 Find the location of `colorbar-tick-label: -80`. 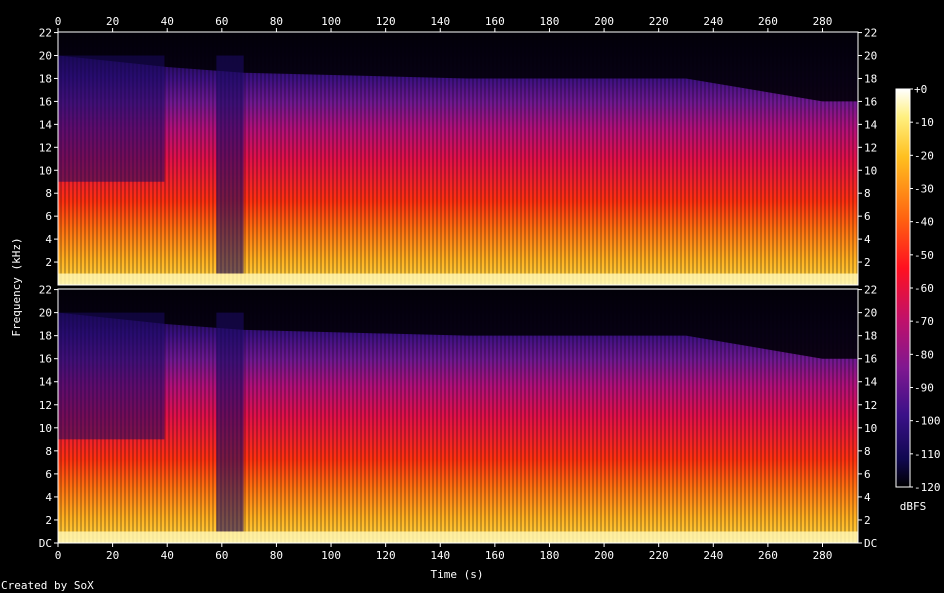

colorbar-tick-label: -80 is located at coordinates (924, 354).